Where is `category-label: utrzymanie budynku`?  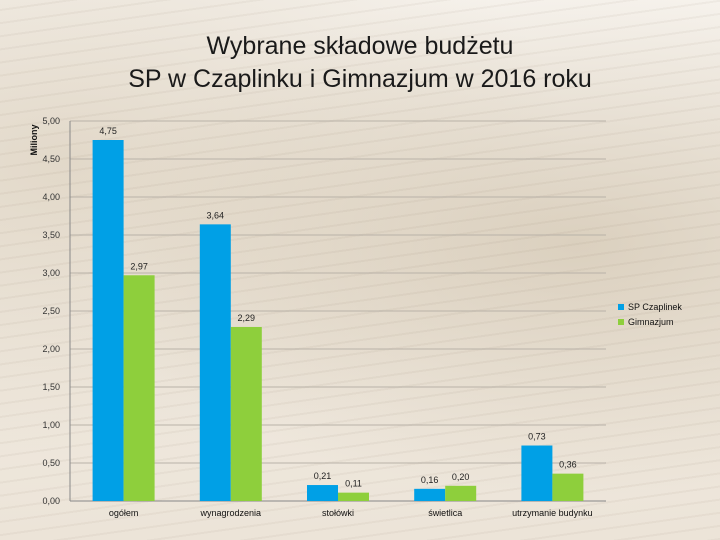
category-label: utrzymanie budynku is located at coordinates (552, 513).